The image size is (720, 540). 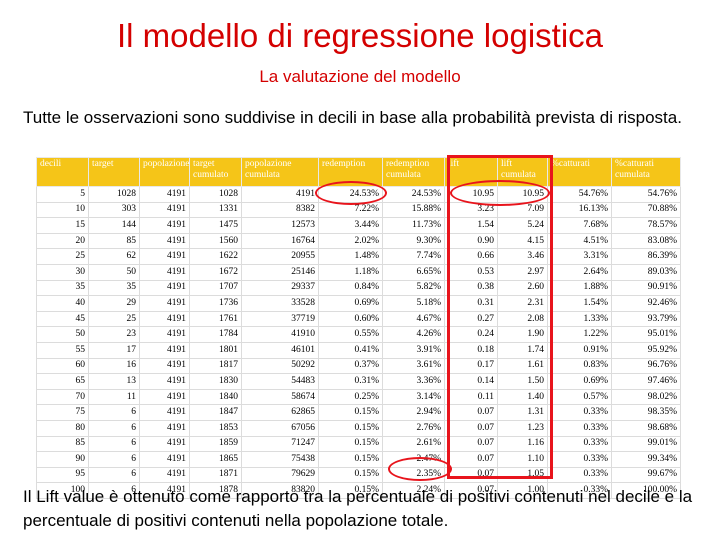 I want to click on table-cell: 0.84%, so click(x=350, y=288).